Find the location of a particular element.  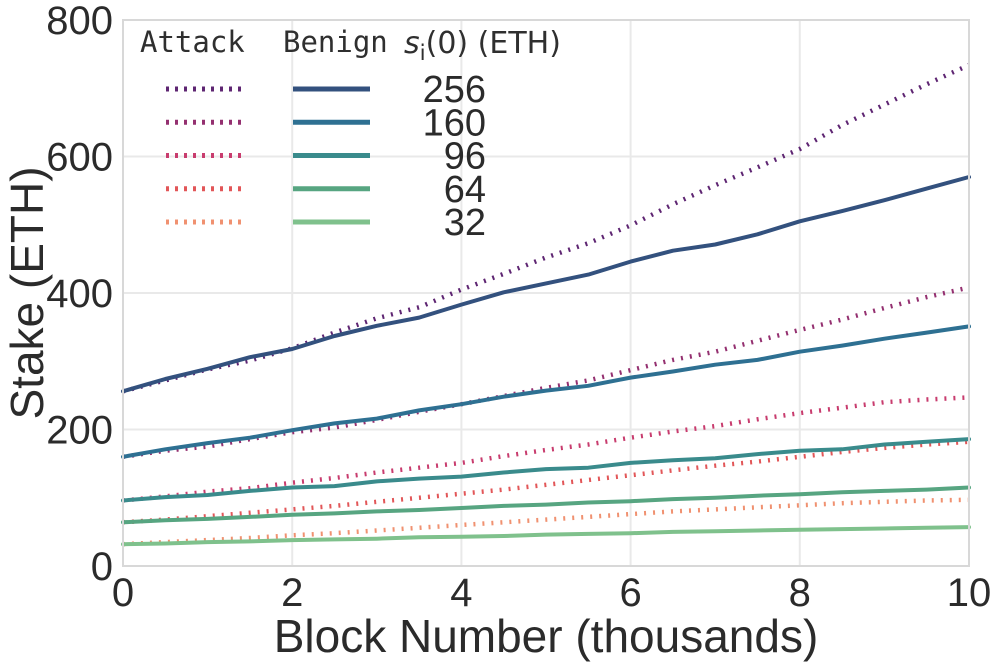

x-axis-title: Block Number (thousands) is located at coordinates (546, 636).